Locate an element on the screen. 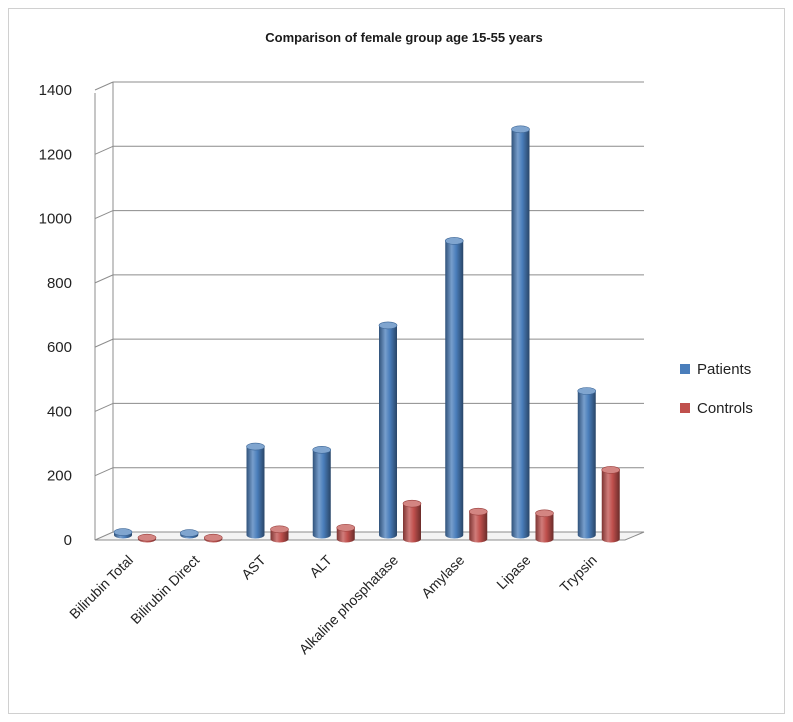 The image size is (793, 722). legend-label: Patients is located at coordinates (724, 369).